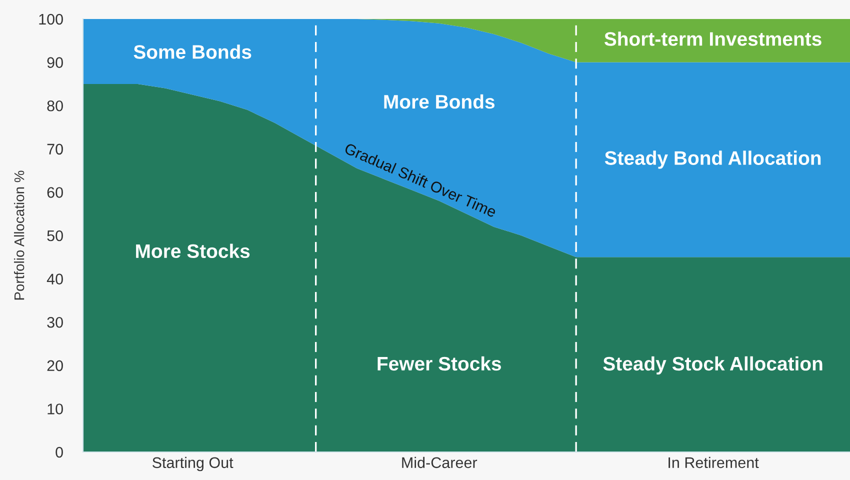 The height and width of the screenshot is (480, 850). What do you see at coordinates (439, 363) in the screenshot?
I see `annotation: Fewer Stocks` at bounding box center [439, 363].